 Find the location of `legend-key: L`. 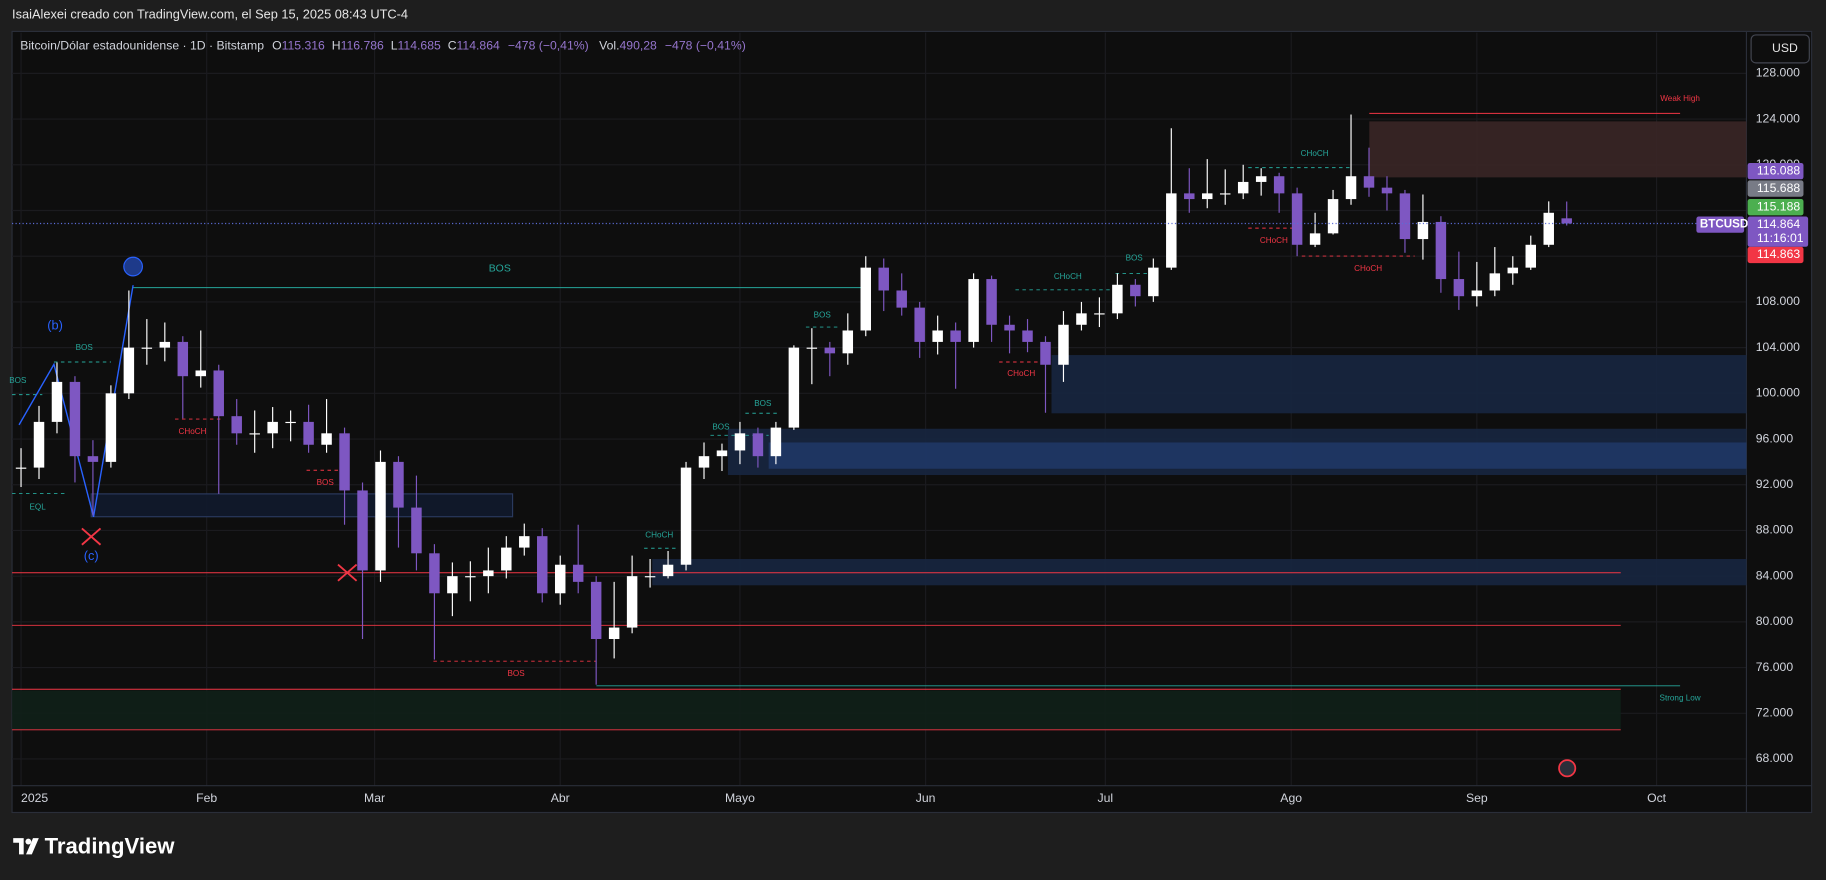

legend-key: L is located at coordinates (394, 46).